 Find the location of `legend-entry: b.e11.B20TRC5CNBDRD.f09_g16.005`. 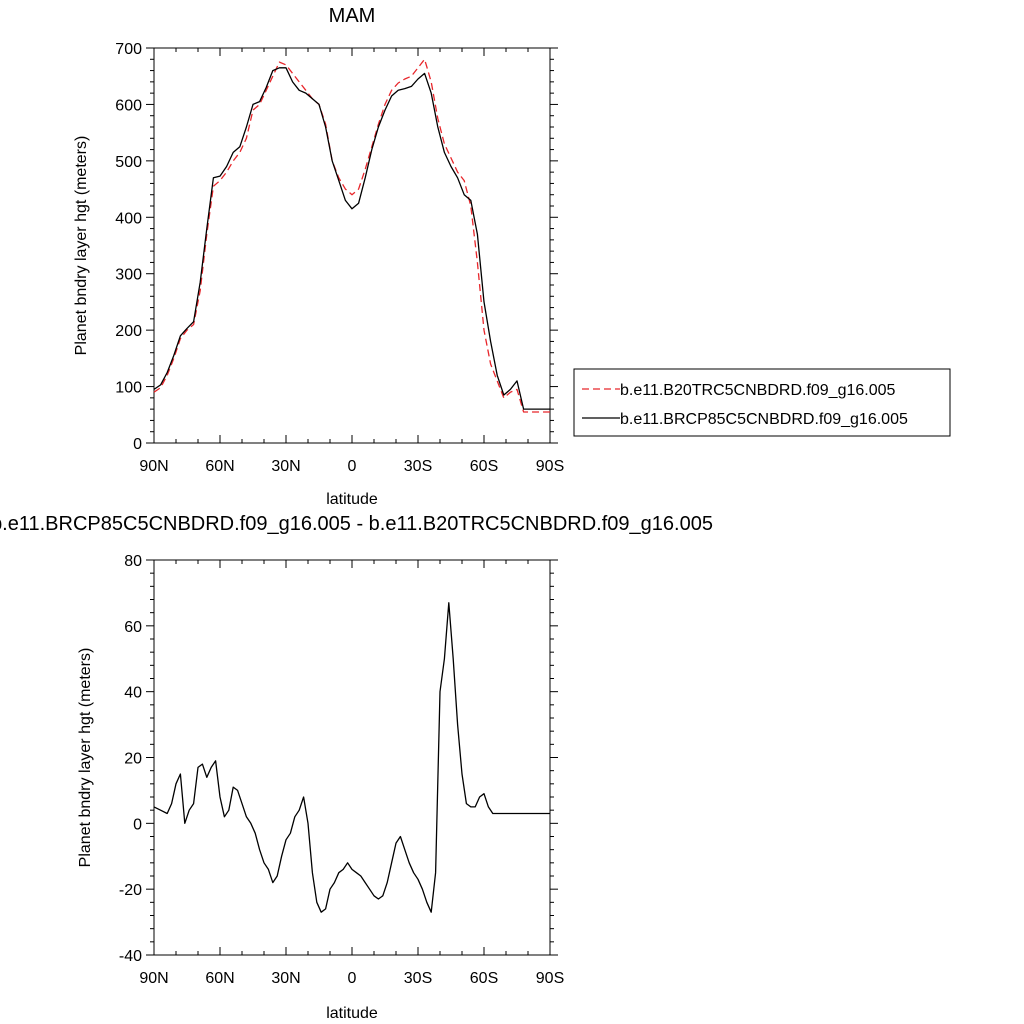

legend-entry: b.e11.B20TRC5CNBDRD.f09_g16.005 is located at coordinates (758, 390).